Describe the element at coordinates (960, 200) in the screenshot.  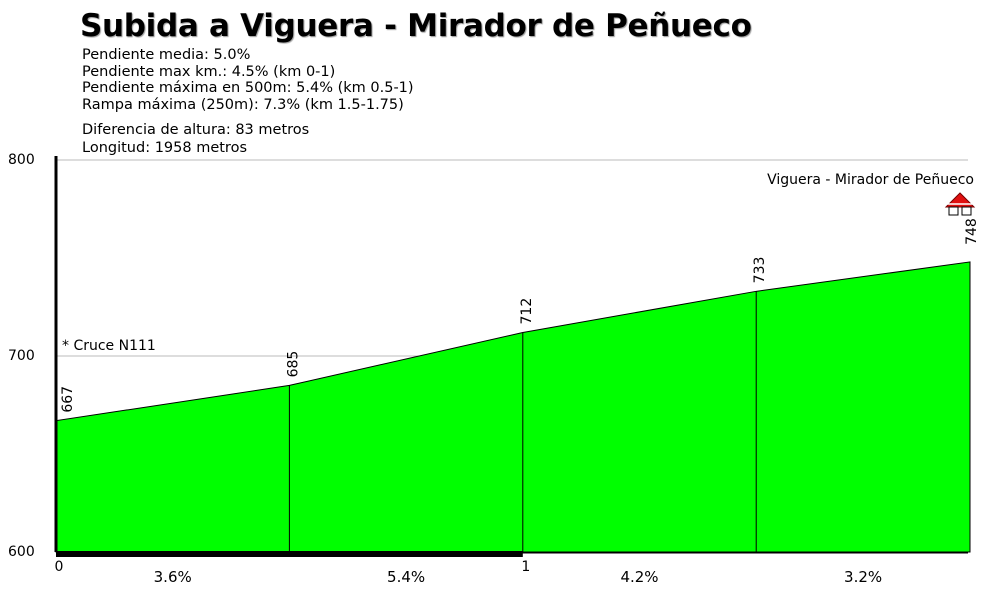
I see `summit-roof` at that location.